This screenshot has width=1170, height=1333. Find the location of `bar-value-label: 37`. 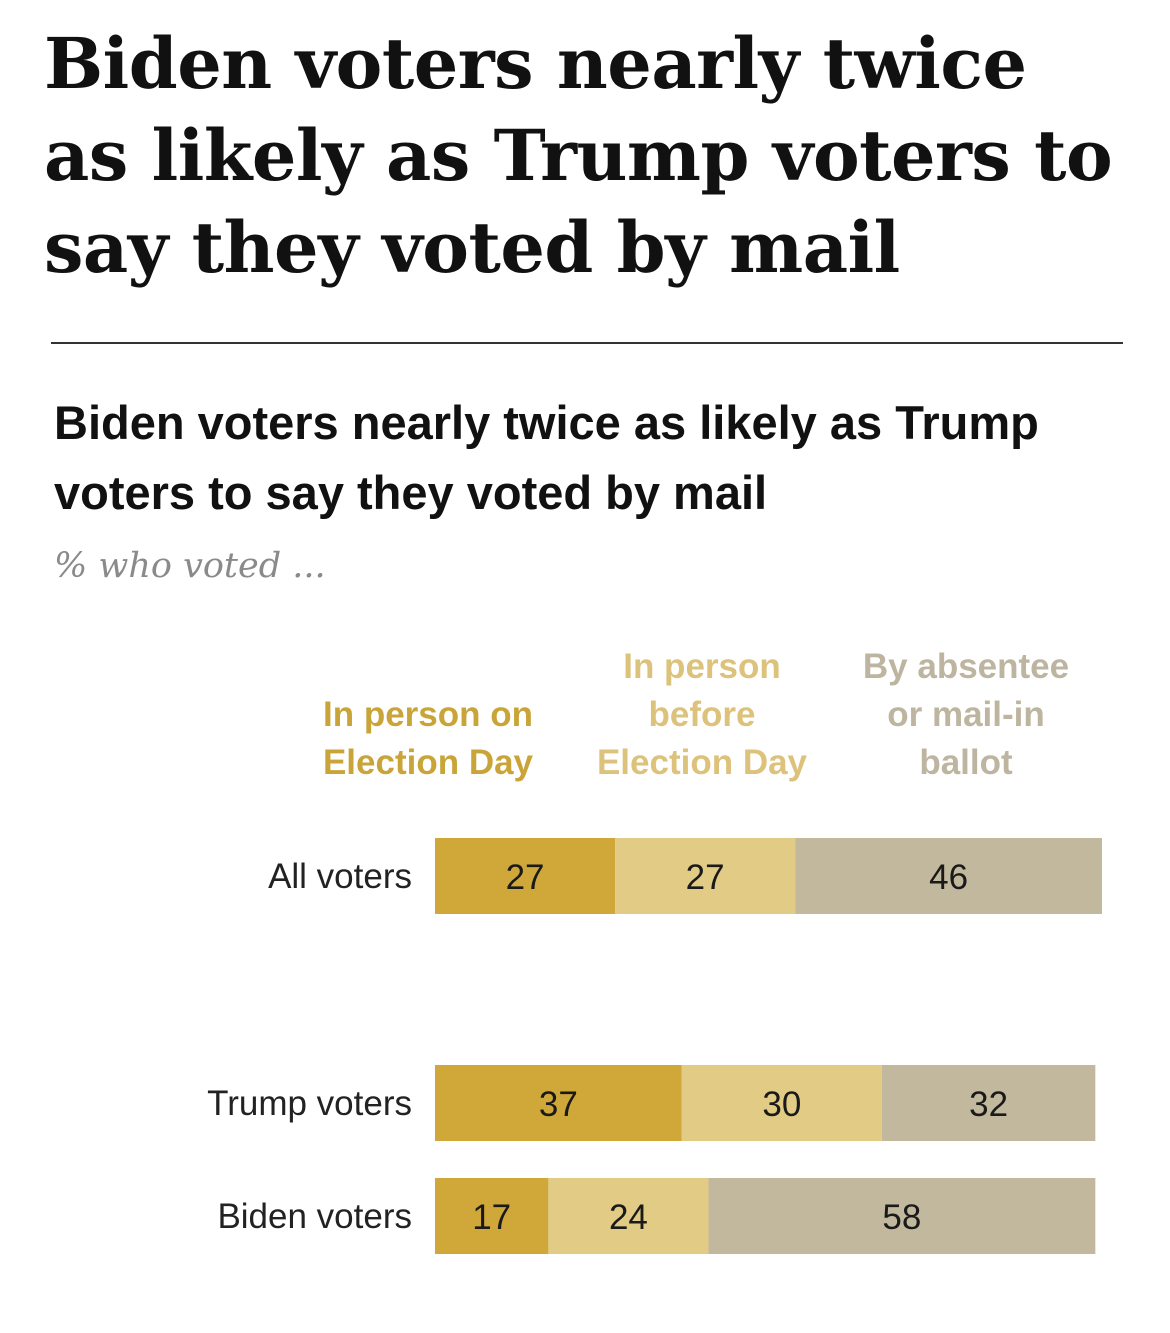

bar-value-label: 37 is located at coordinates (558, 1104).